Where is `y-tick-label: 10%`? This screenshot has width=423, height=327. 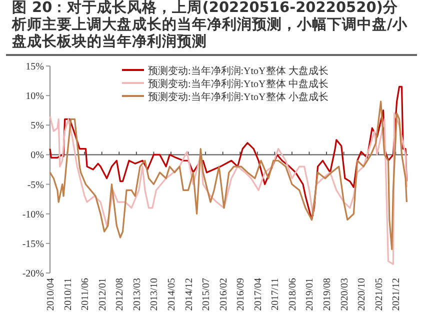 y-tick-label: 10% is located at coordinates (35, 96).